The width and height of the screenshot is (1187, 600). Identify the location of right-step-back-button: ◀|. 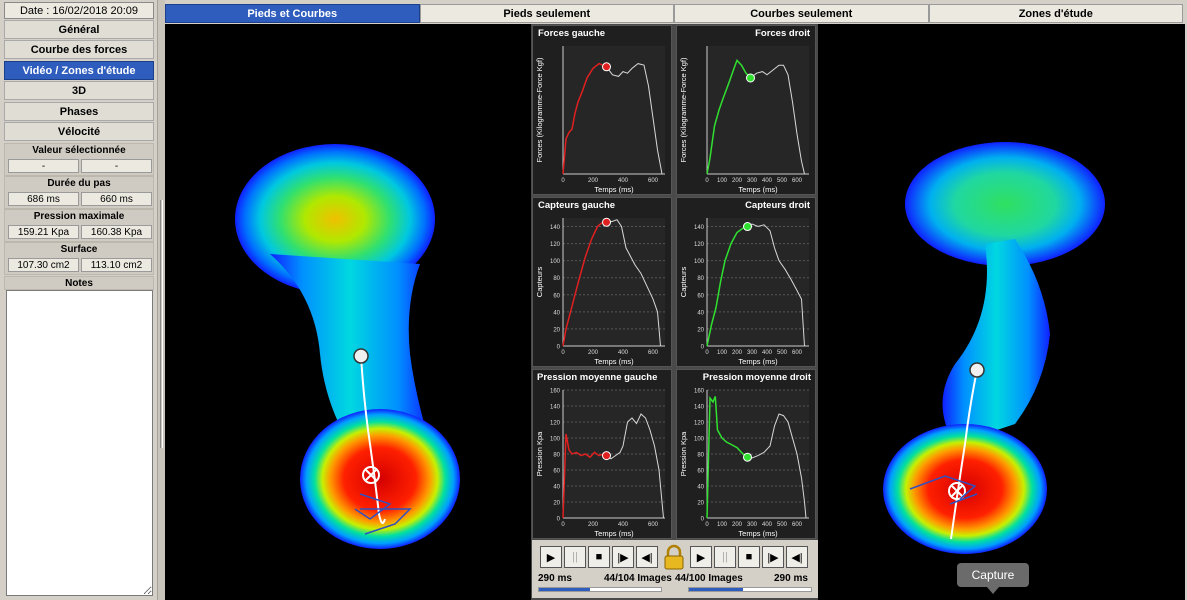
(797, 557).